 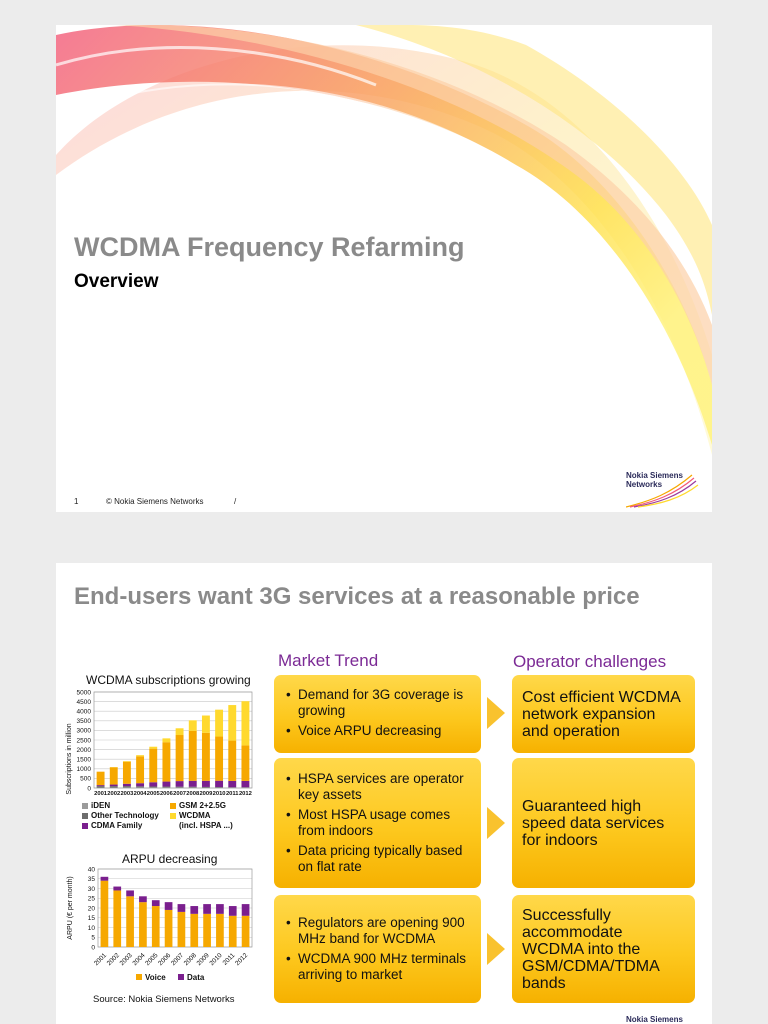 What do you see at coordinates (179, 794) in the screenshot?
I see `x-tick-label: 2007` at bounding box center [179, 794].